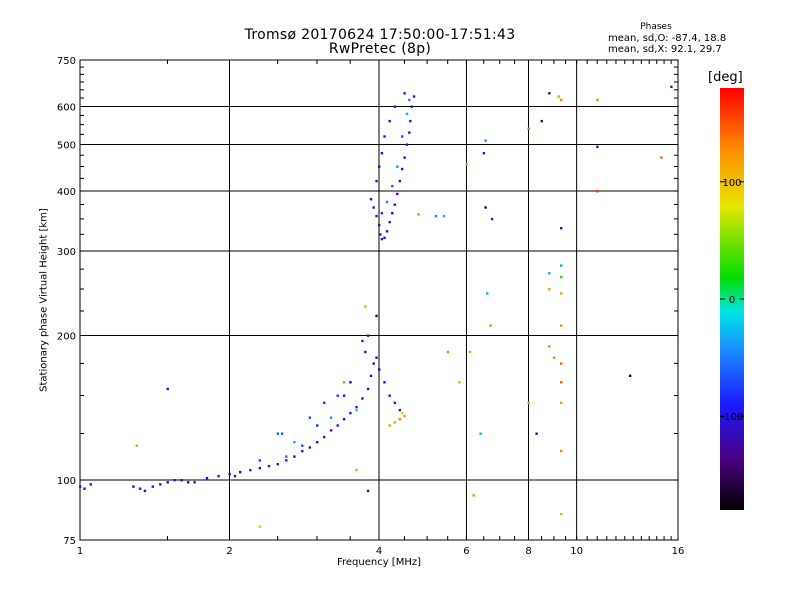  Describe the element at coordinates (229, 551) in the screenshot. I see `x-tick-label: 2` at that location.